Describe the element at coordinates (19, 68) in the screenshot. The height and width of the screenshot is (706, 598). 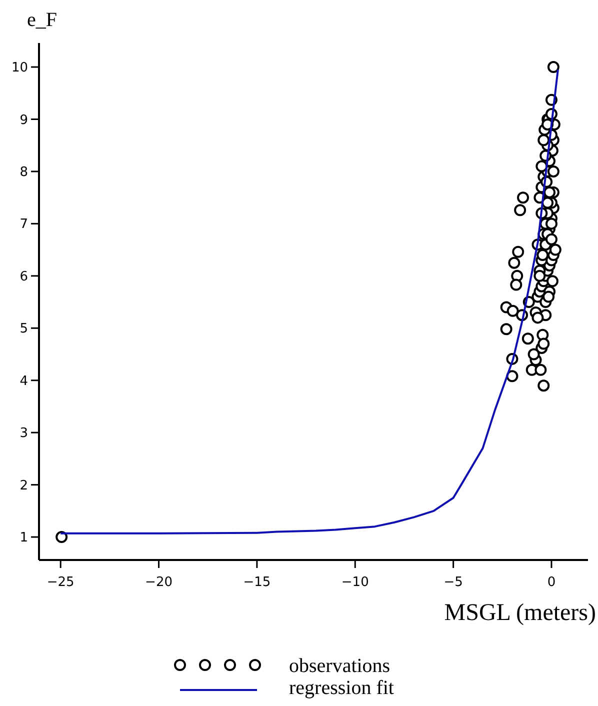
I see `y-tick-label: 10` at that location.